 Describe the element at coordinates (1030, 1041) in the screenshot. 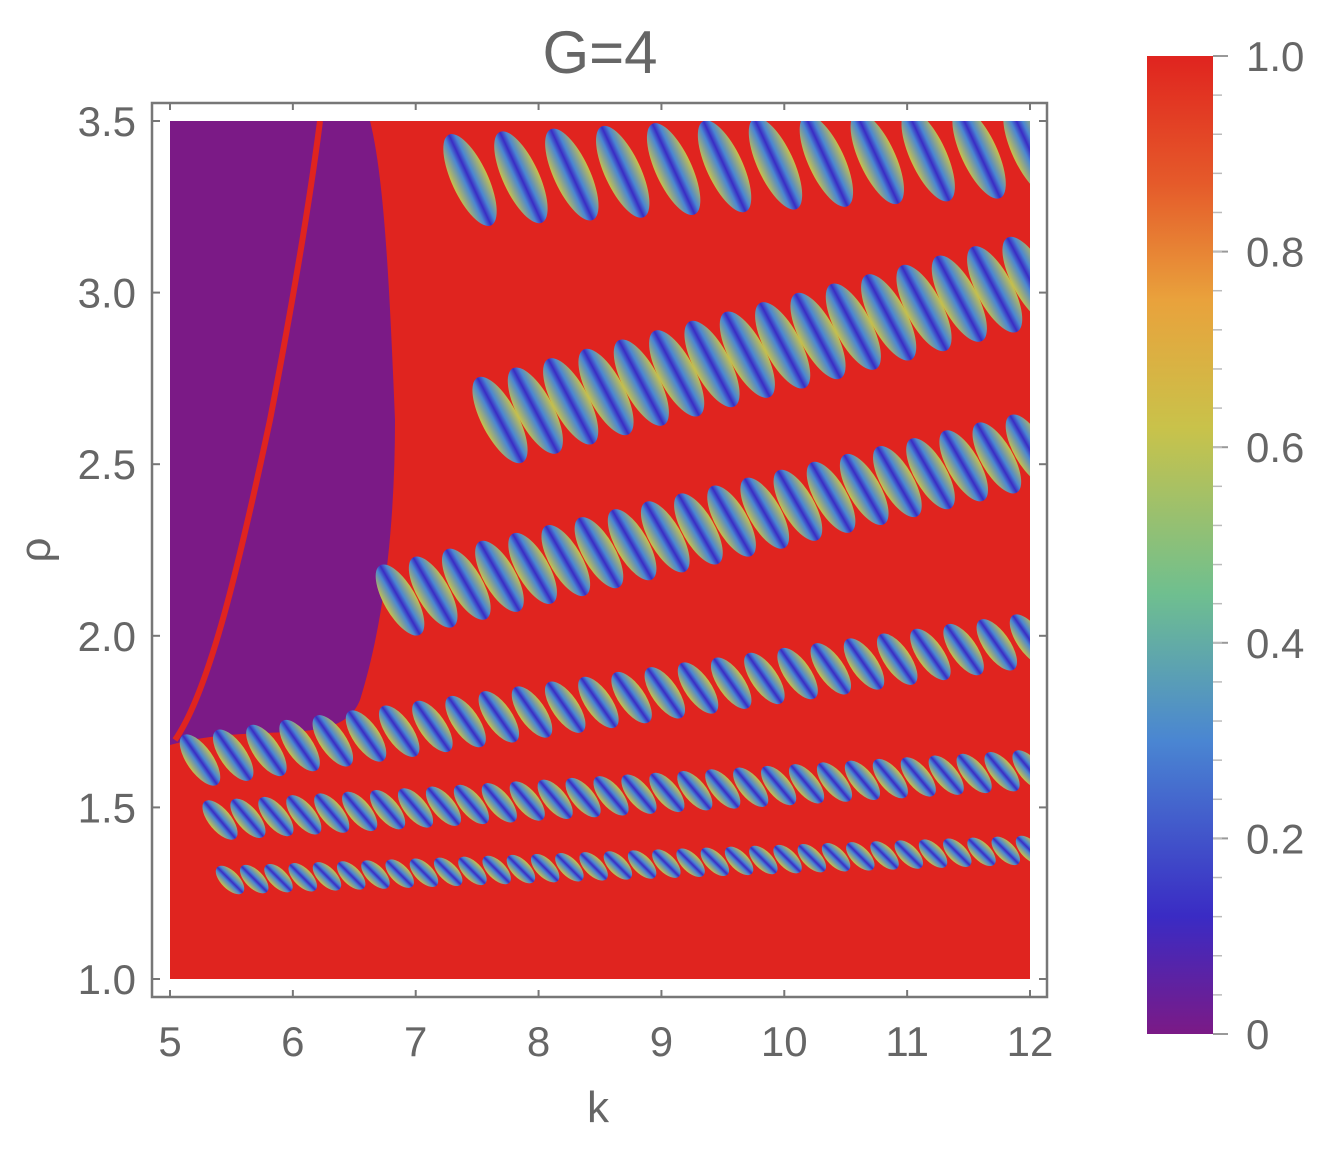

I see `x-tick-label: 12` at that location.